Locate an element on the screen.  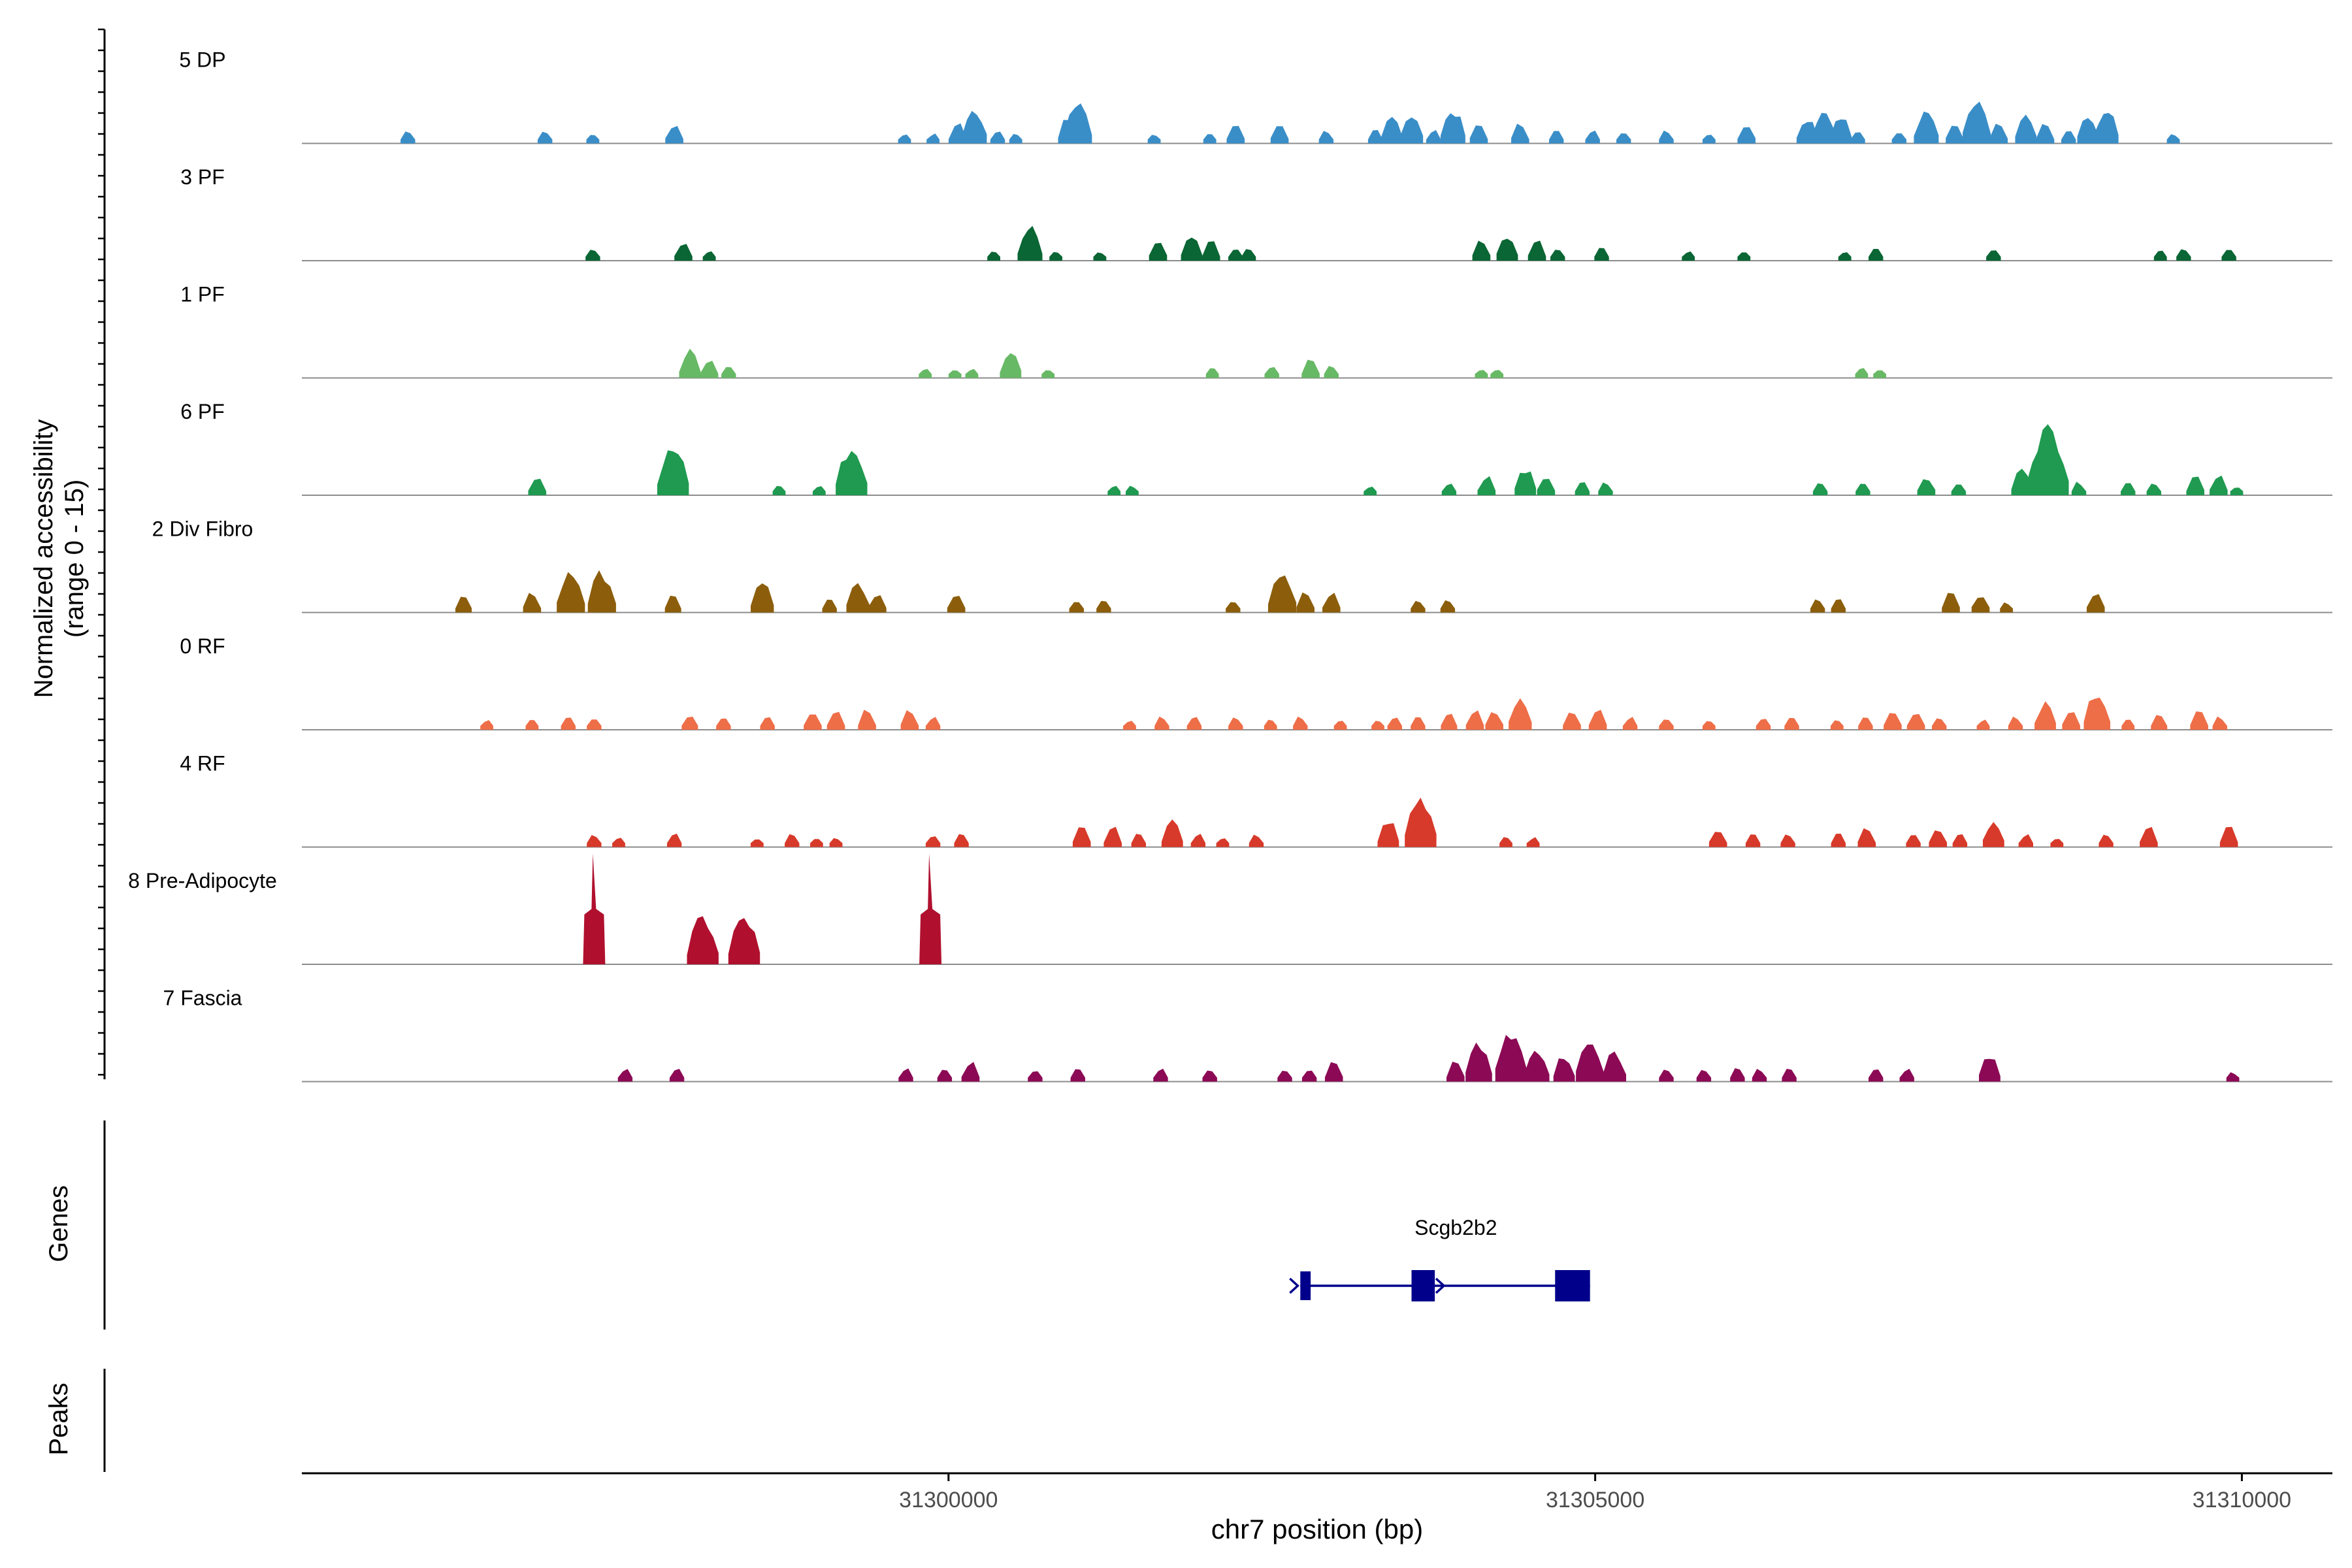
gene-strand-arrows is located at coordinates (1367, 1285).